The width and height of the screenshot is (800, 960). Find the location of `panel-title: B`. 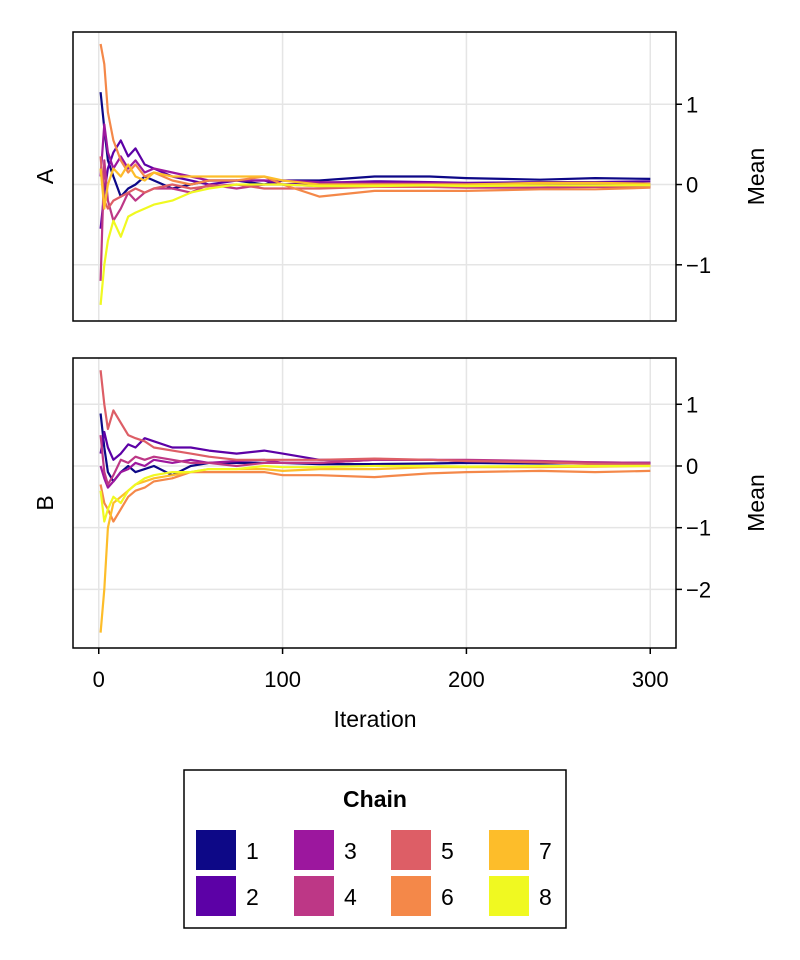

panel-title: B is located at coordinates (45, 502).